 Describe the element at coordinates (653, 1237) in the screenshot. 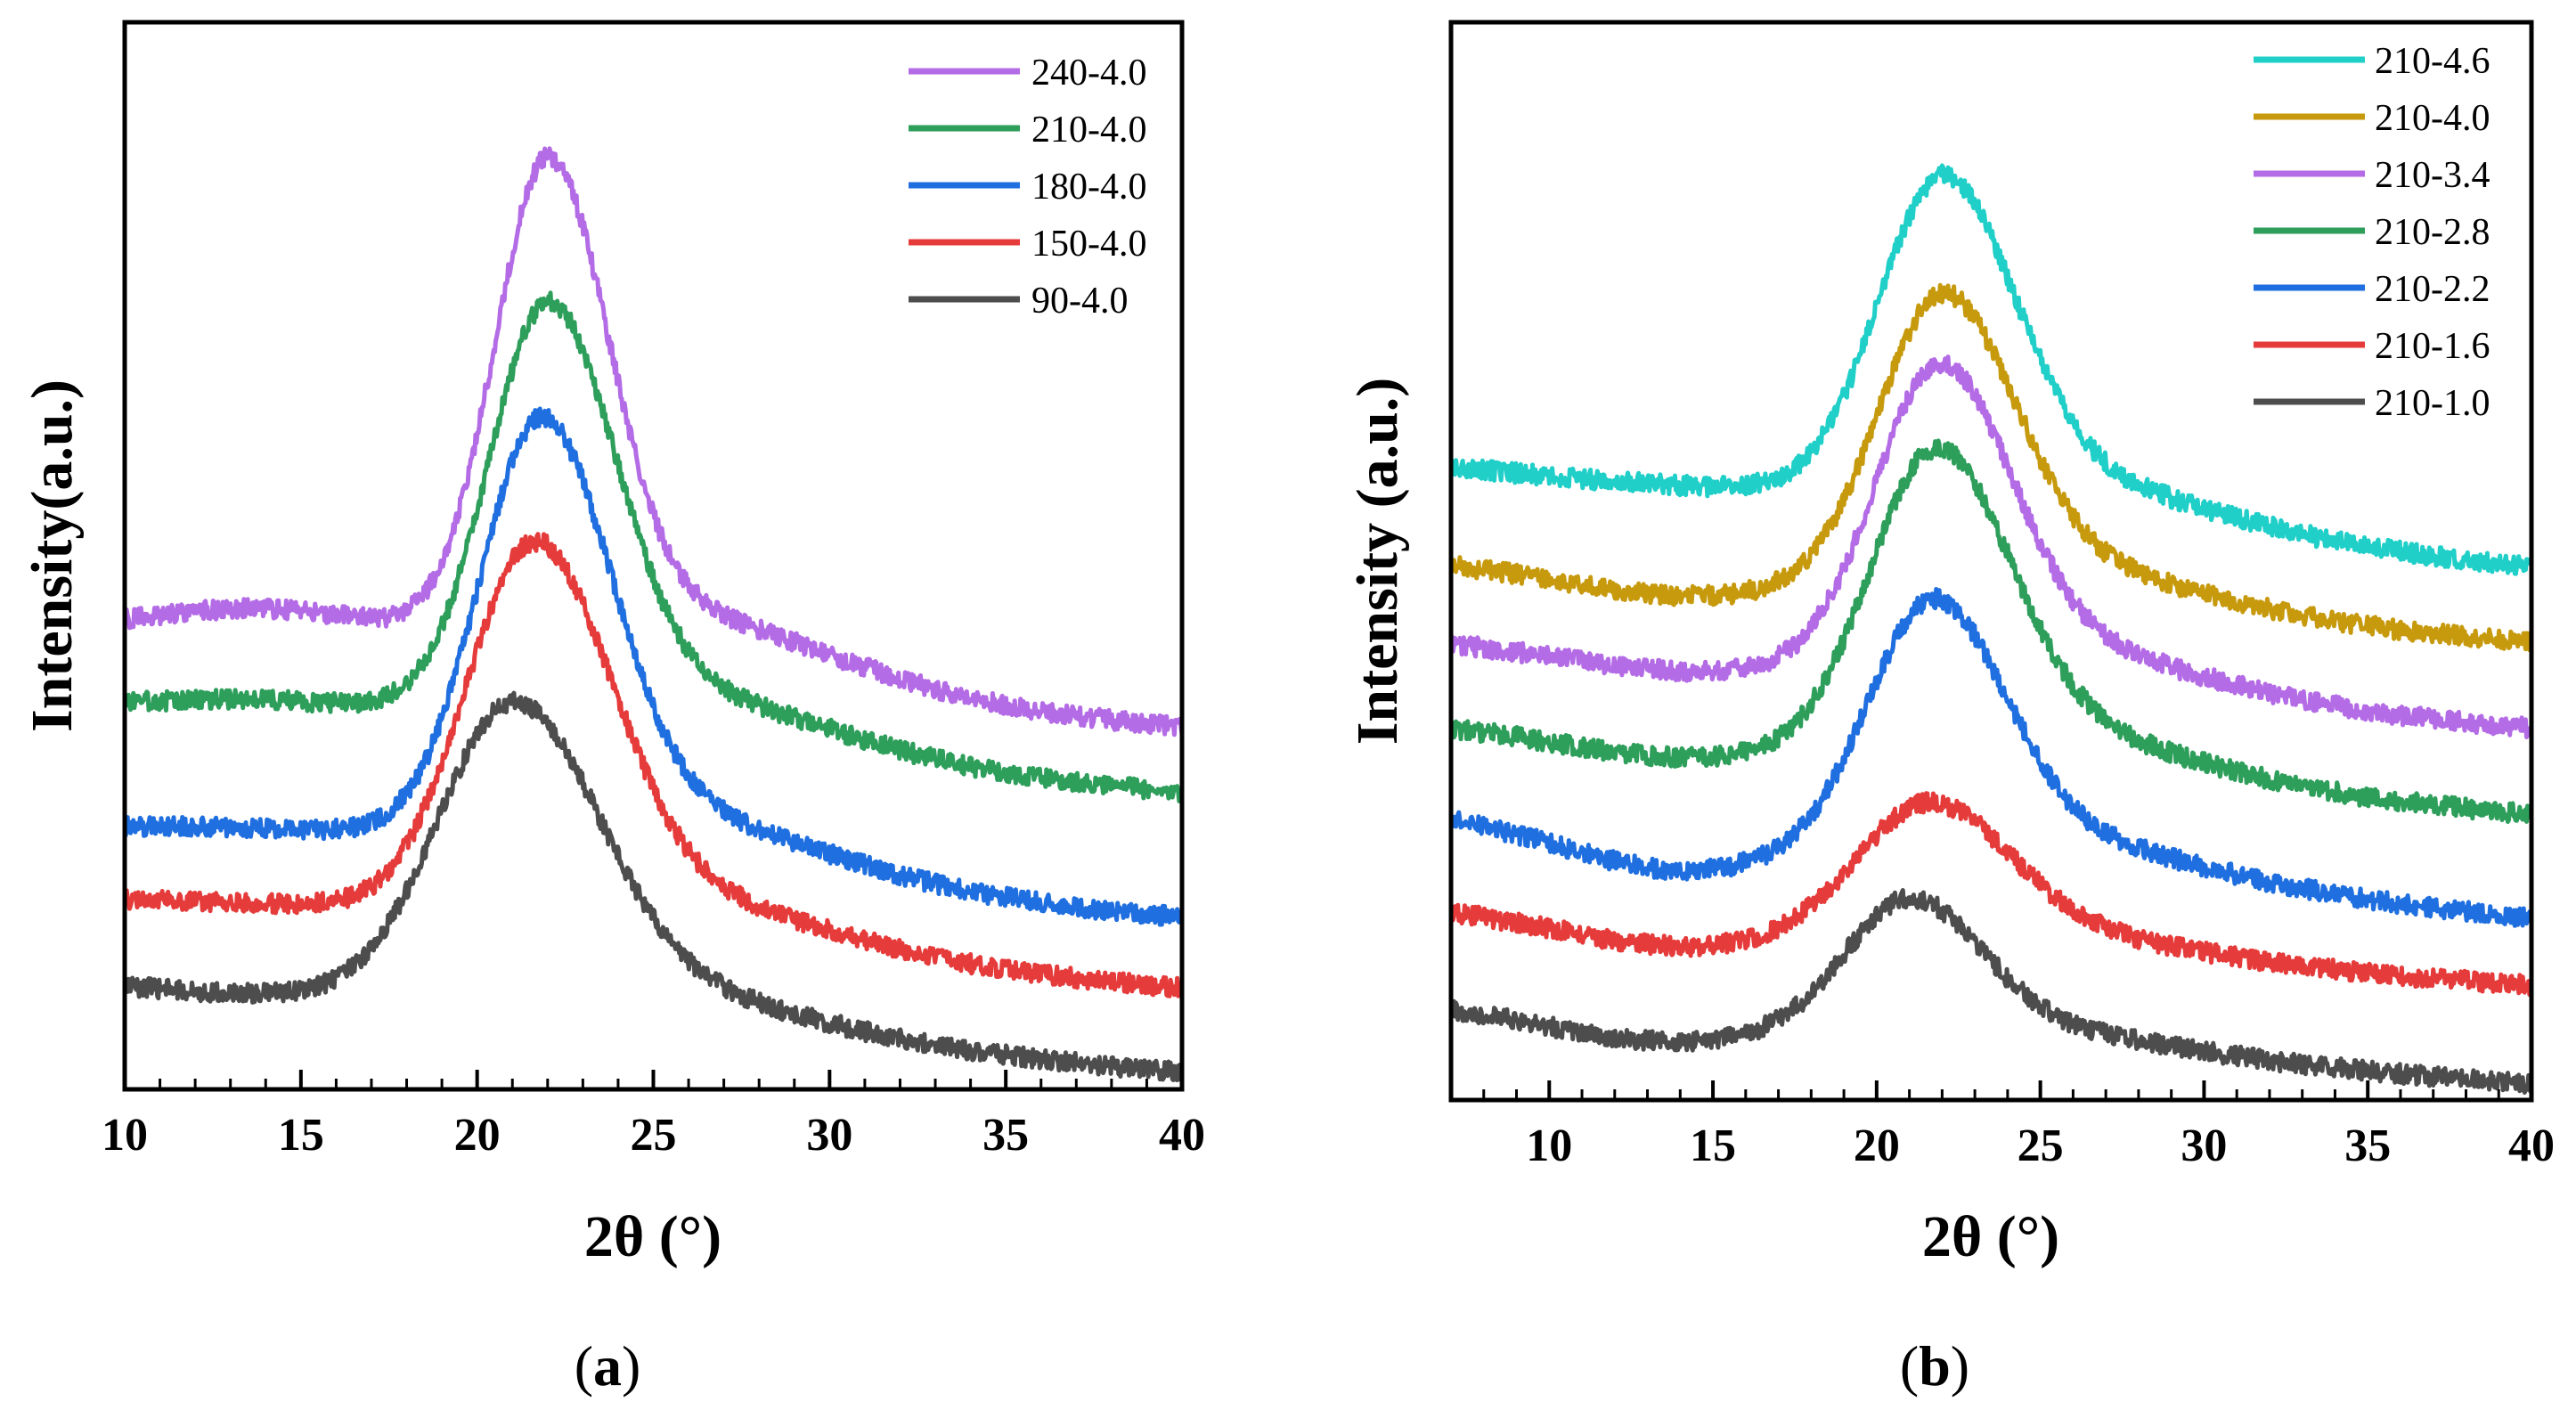

I see `panel-a-x-axis-title: 2θ (°)` at that location.